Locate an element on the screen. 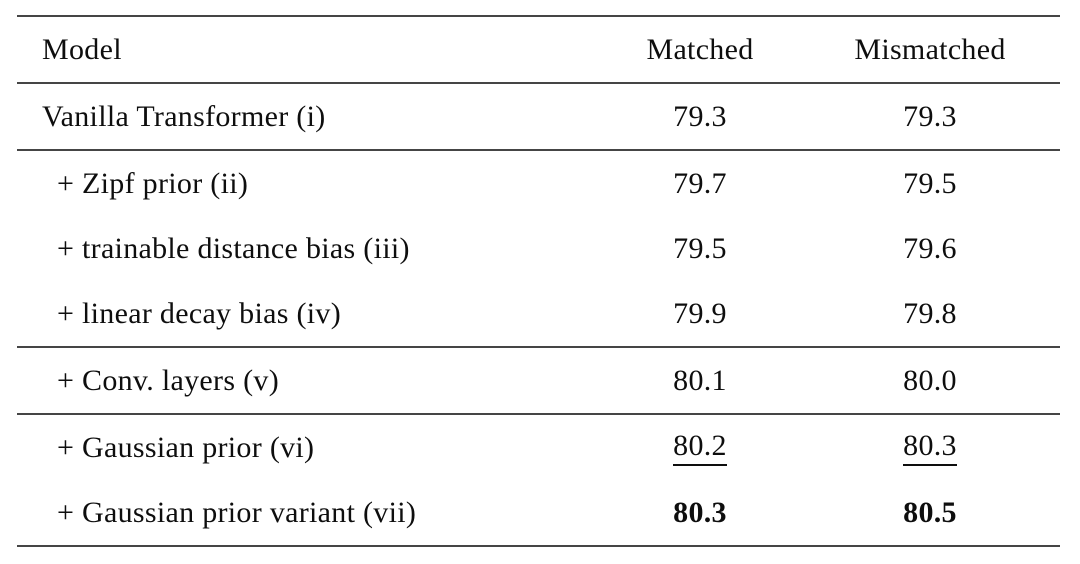  matched-cell: 79.7 is located at coordinates (700, 183).